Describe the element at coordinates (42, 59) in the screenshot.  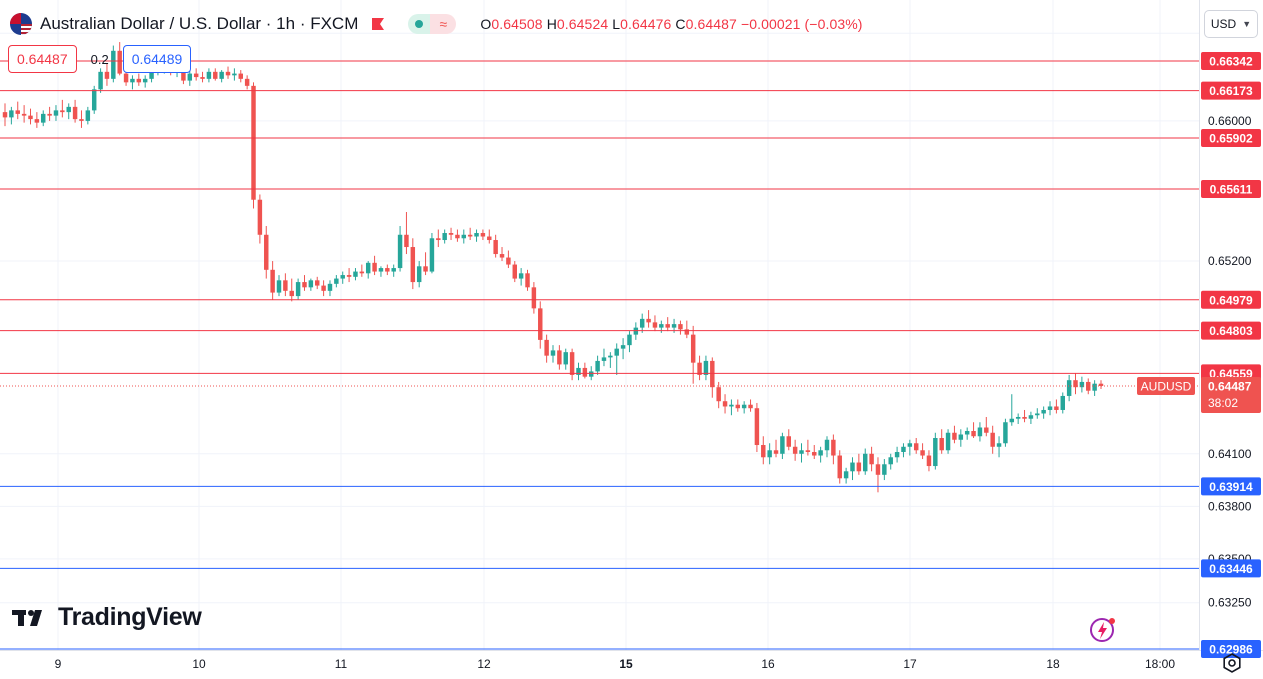
I see `sell-button: 0.64487` at that location.